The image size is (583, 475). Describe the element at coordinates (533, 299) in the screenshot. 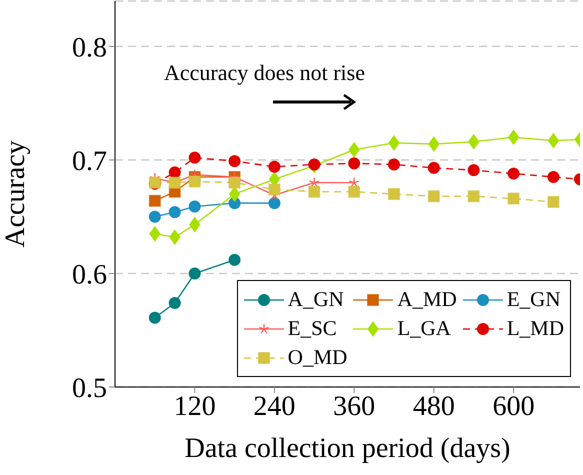

I see `legend-label: E_GN` at that location.